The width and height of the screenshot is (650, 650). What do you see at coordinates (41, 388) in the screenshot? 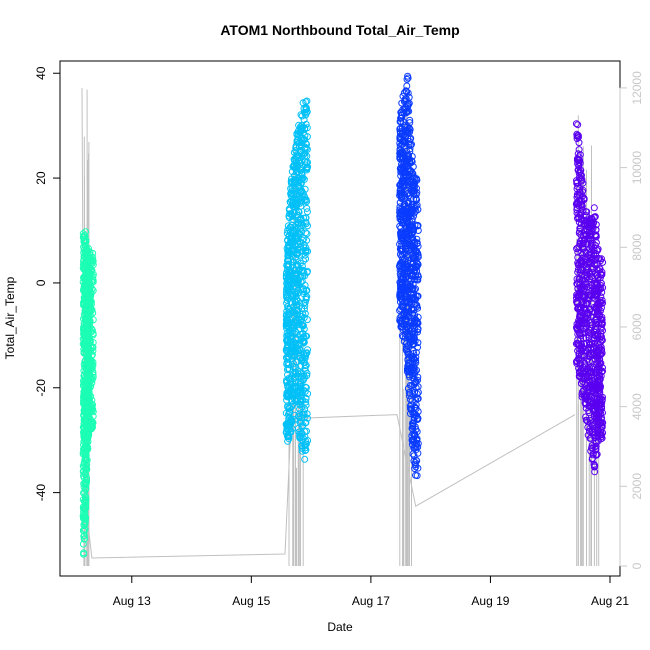
I see `y-tick-label-left: -20` at bounding box center [41, 388].